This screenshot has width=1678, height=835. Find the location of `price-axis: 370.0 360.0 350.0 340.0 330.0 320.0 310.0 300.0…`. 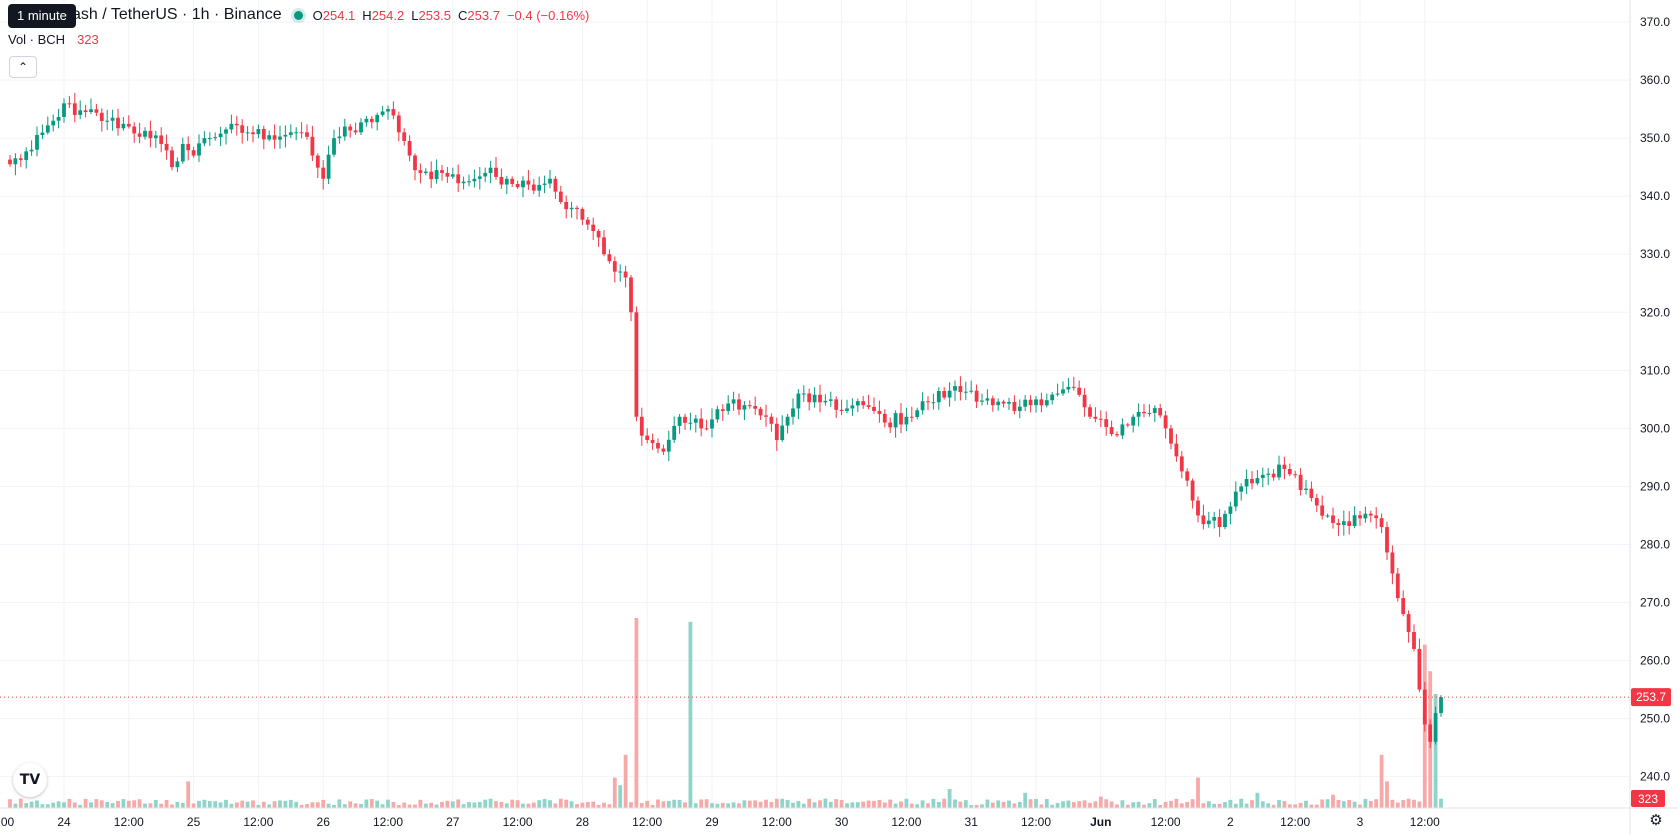

price-axis: 370.0 360.0 350.0 340.0 330.0 320.0 310.0 300.0… is located at coordinates (1650, 417).